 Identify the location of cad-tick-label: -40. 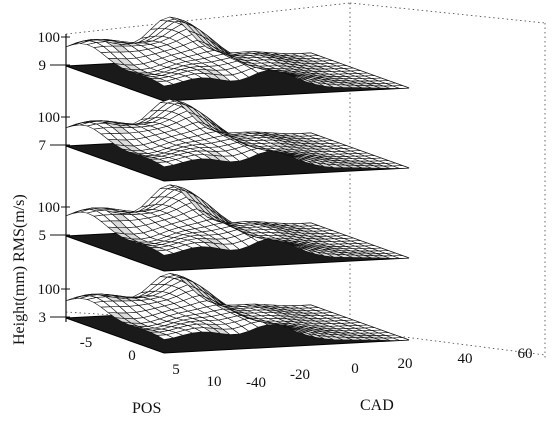
(256, 383).